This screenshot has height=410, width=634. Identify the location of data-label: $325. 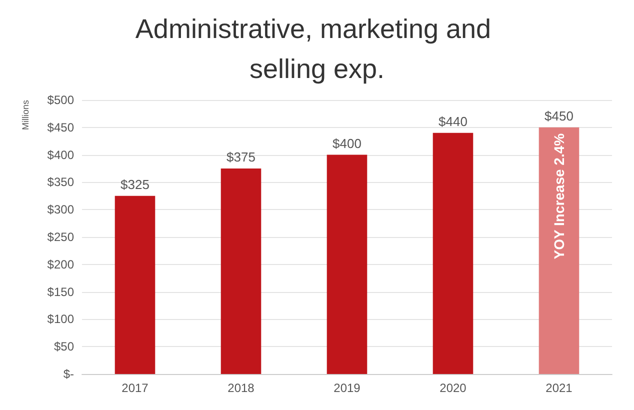
(135, 184).